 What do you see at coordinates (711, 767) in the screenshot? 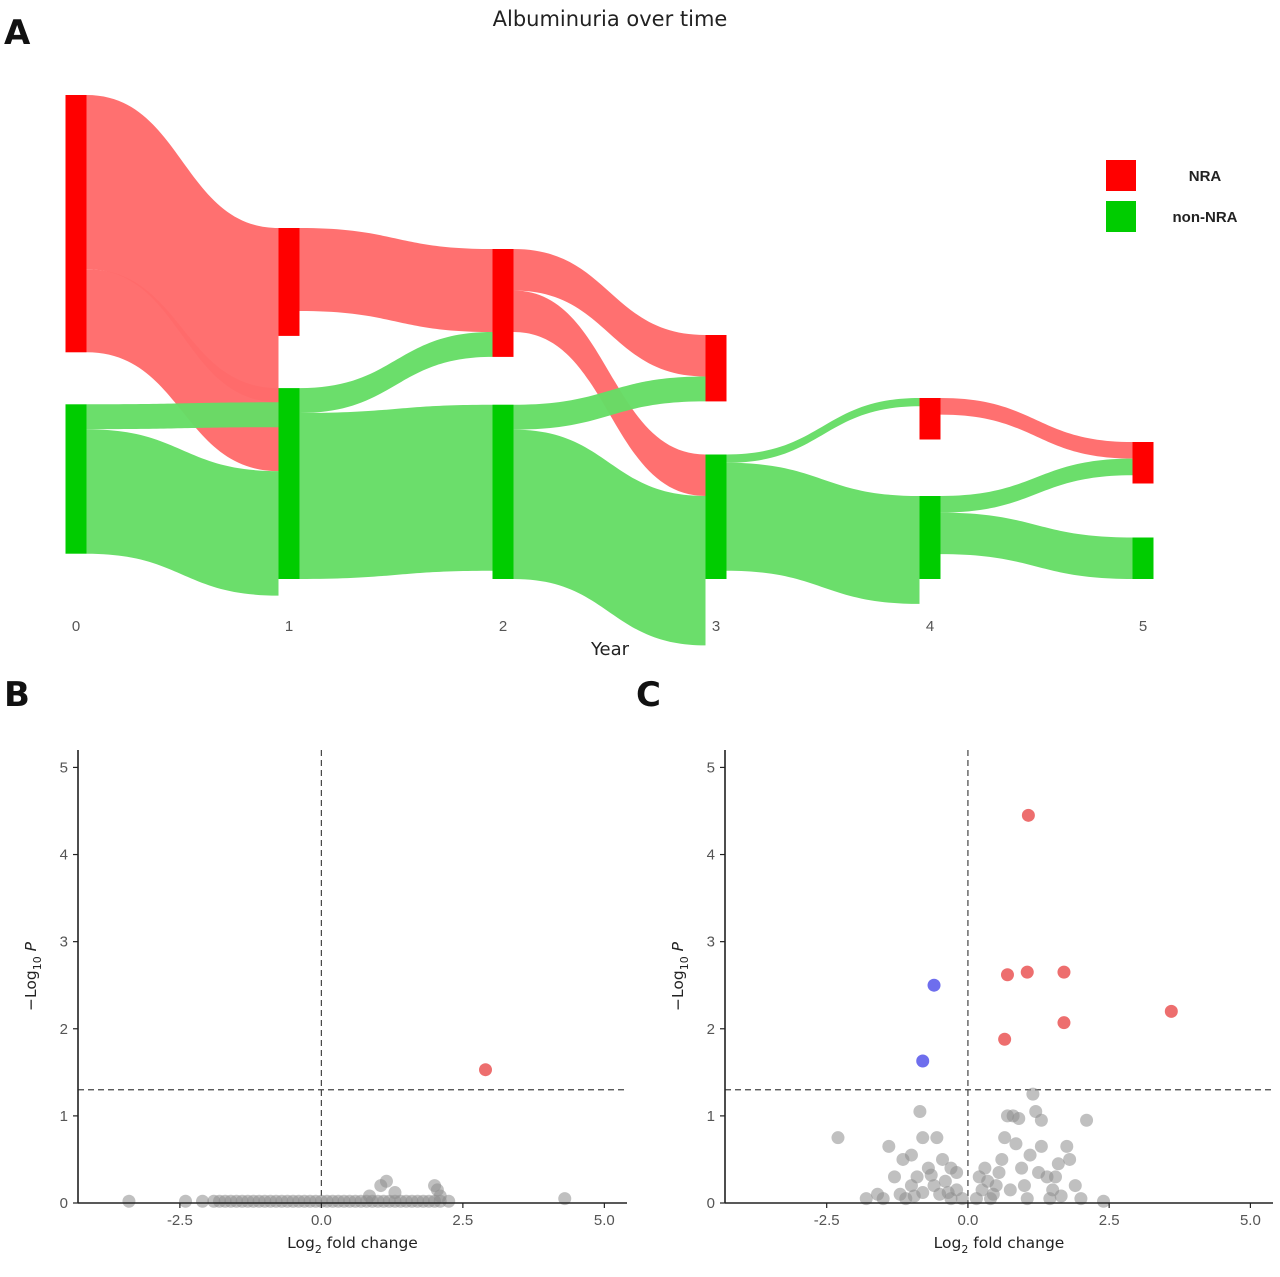
I see `volcano-c-y-tick-label-5: 5` at bounding box center [711, 767].